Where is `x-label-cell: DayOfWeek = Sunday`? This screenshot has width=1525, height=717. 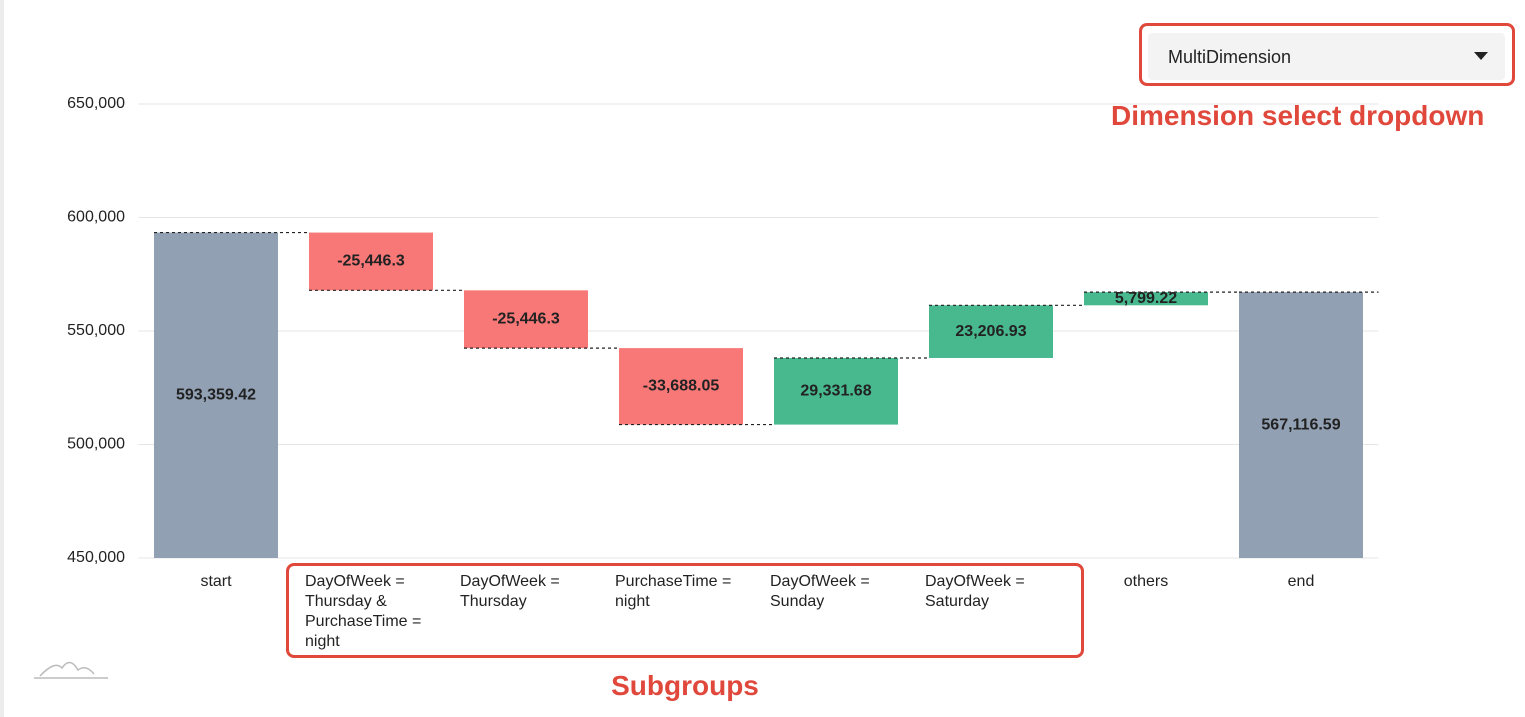 x-label-cell: DayOfWeek = Sunday is located at coordinates (836, 592).